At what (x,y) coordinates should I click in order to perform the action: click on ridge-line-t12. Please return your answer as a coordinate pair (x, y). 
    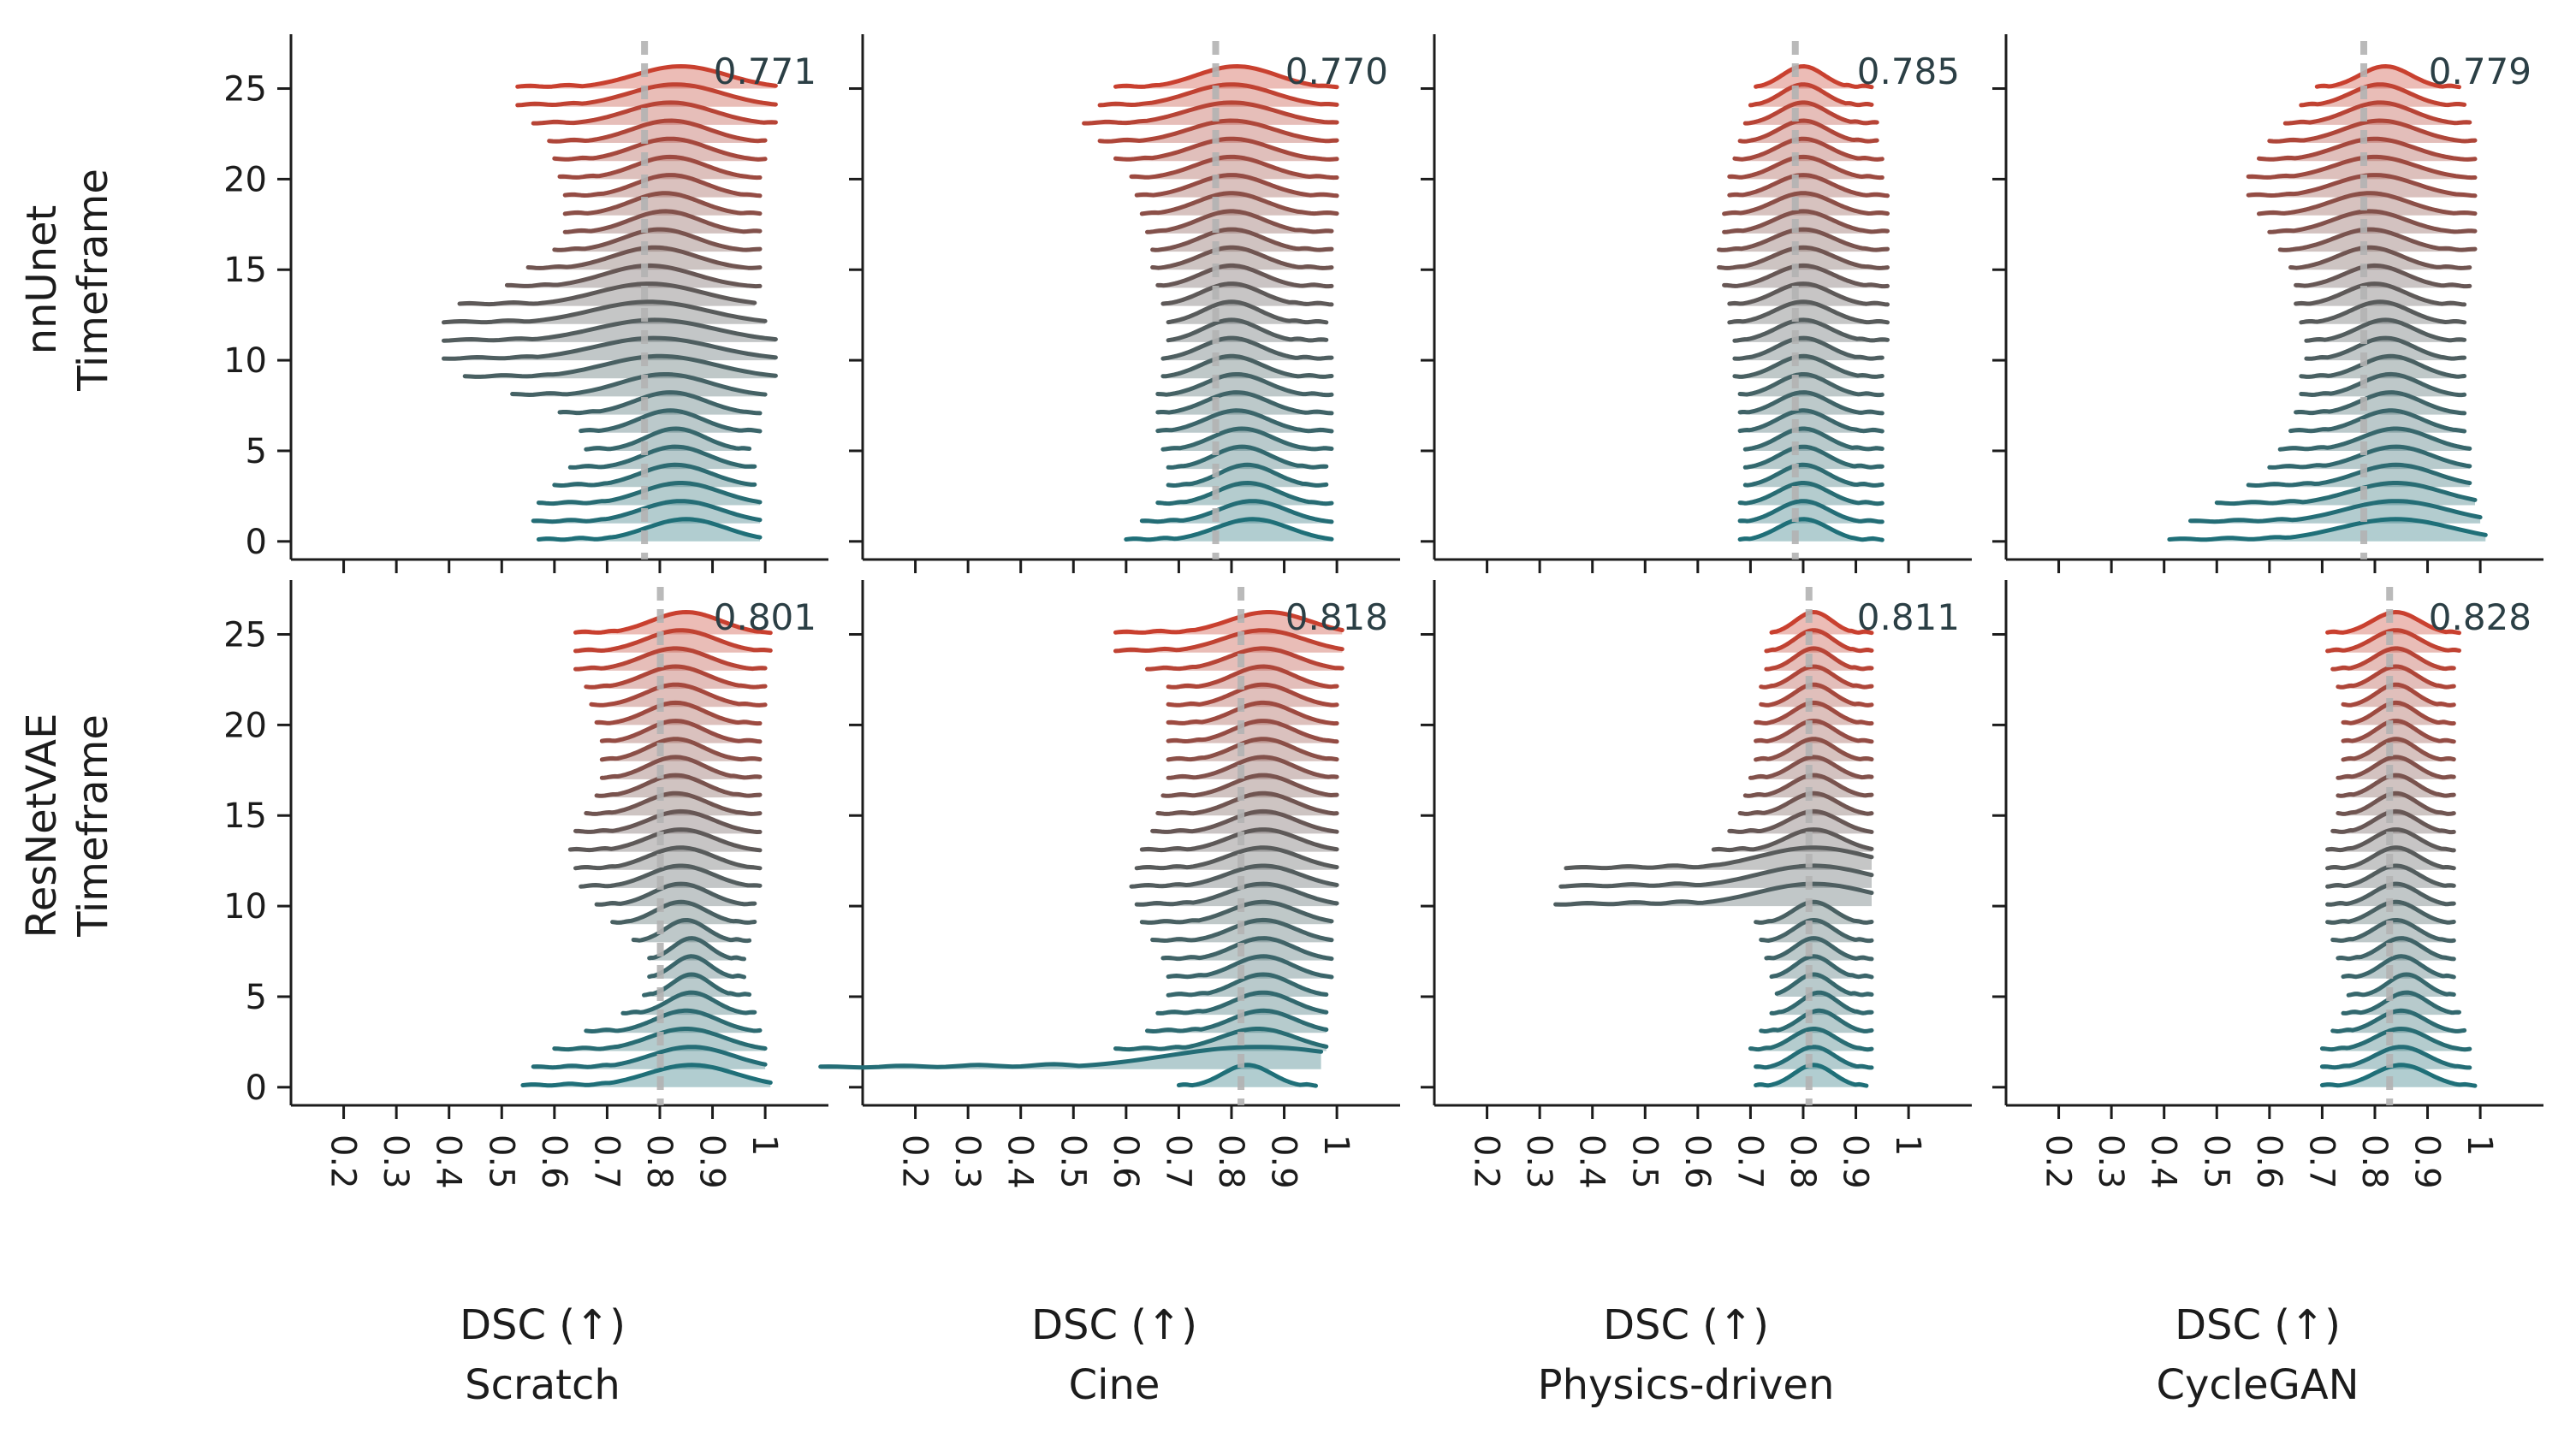
    Looking at the image, I should click on (1808, 312).